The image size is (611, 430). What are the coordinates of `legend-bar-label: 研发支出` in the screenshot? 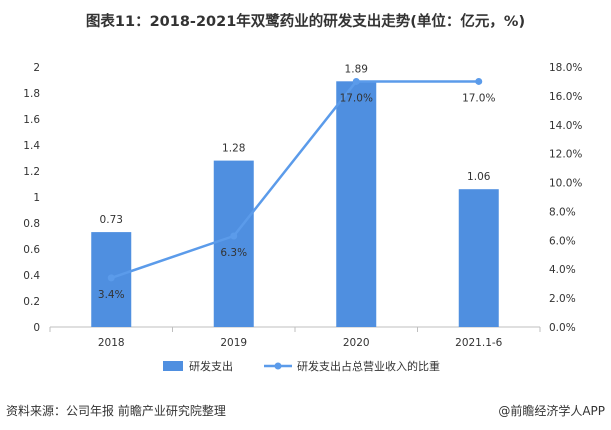 It's located at (211, 366).